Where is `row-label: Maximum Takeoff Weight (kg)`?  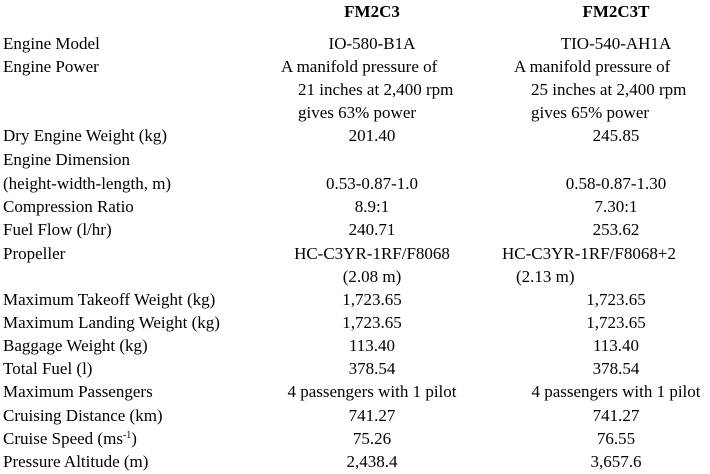 row-label: Maximum Takeoff Weight (kg) is located at coordinates (109, 299).